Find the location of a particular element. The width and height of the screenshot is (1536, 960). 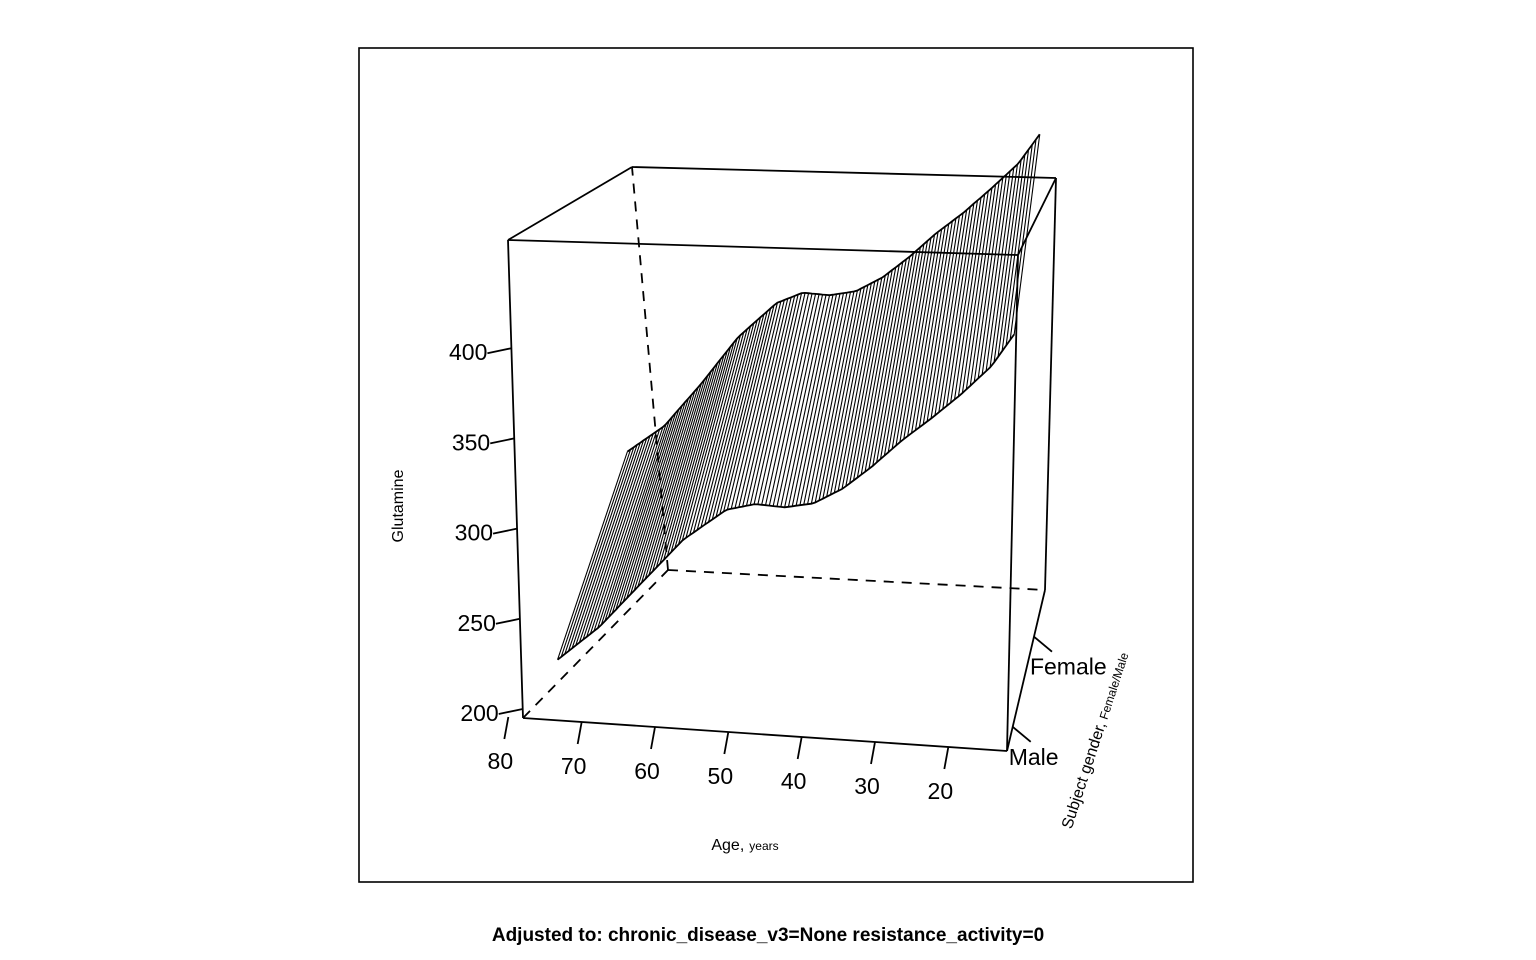

box-edge-hidden is located at coordinates (650, 368).